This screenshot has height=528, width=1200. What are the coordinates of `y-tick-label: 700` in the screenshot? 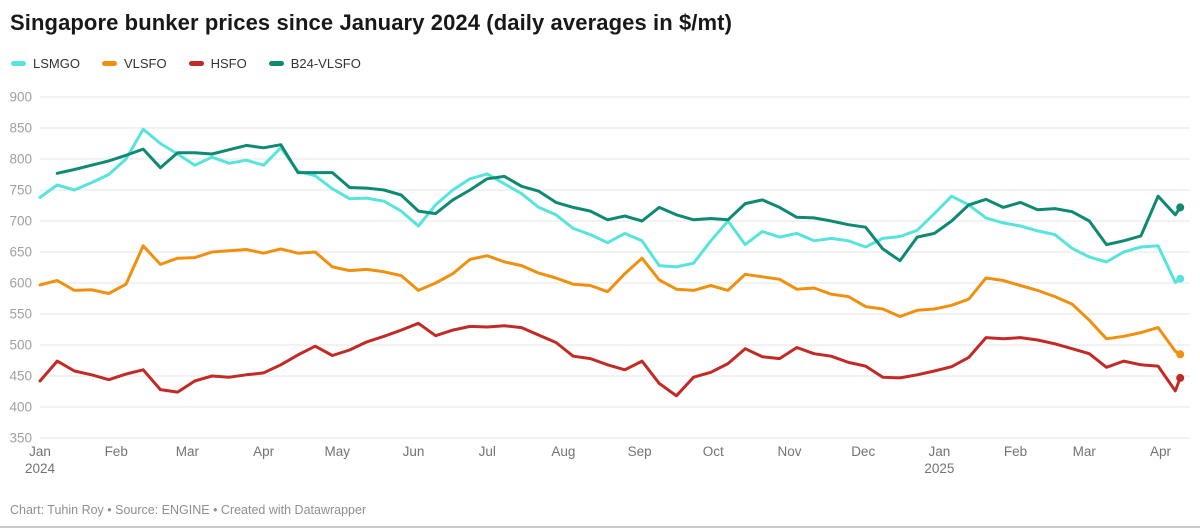 It's located at (20, 221).